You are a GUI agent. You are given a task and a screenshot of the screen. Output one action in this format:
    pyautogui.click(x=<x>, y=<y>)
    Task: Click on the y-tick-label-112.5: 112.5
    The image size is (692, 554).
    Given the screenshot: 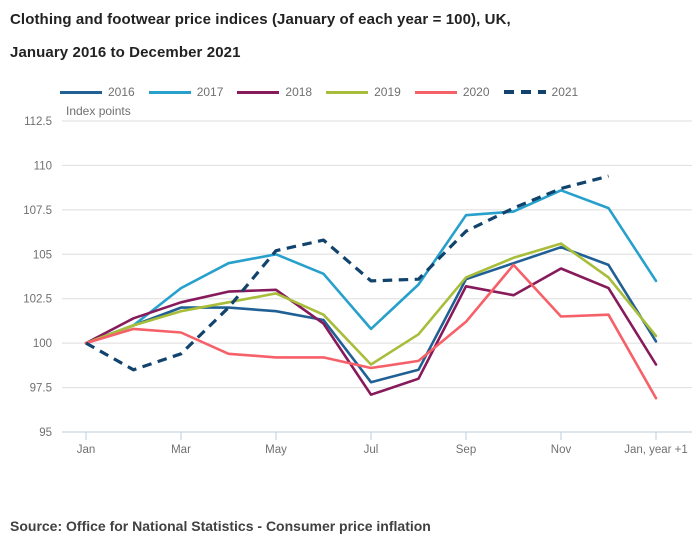 What is the action you would take?
    pyautogui.click(x=38, y=122)
    